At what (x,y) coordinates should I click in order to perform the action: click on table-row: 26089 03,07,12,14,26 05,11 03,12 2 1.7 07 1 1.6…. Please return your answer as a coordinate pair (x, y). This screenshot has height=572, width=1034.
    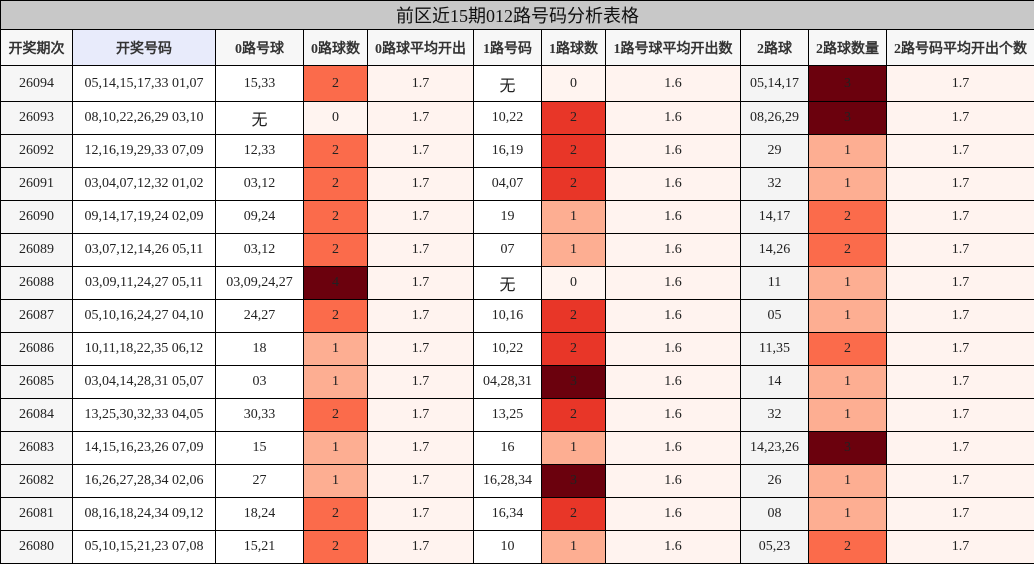
    Looking at the image, I should click on (517, 250).